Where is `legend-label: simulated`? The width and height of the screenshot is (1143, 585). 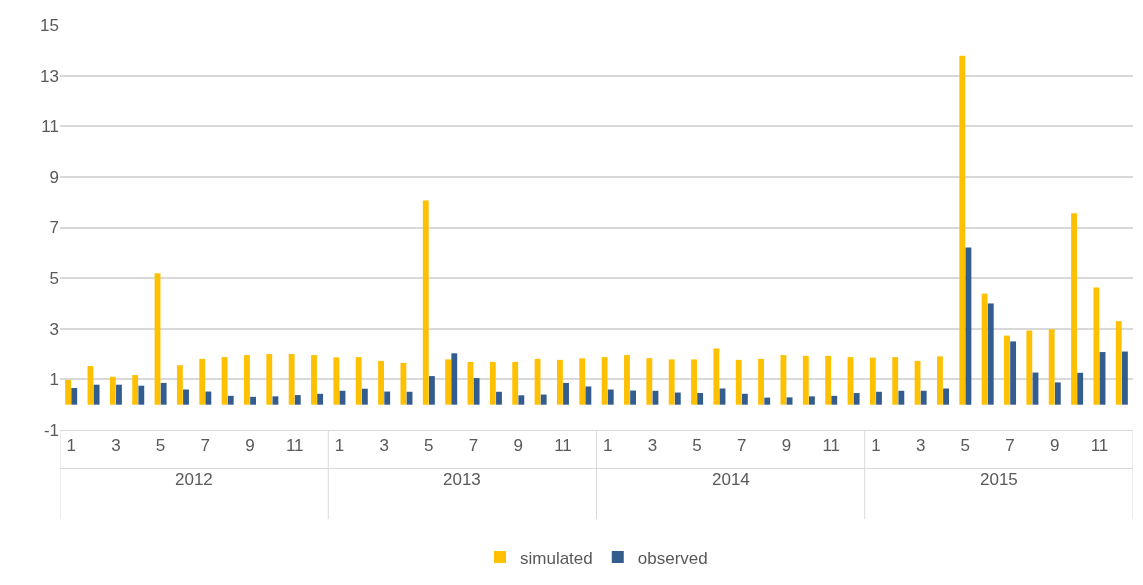 legend-label: simulated is located at coordinates (556, 558).